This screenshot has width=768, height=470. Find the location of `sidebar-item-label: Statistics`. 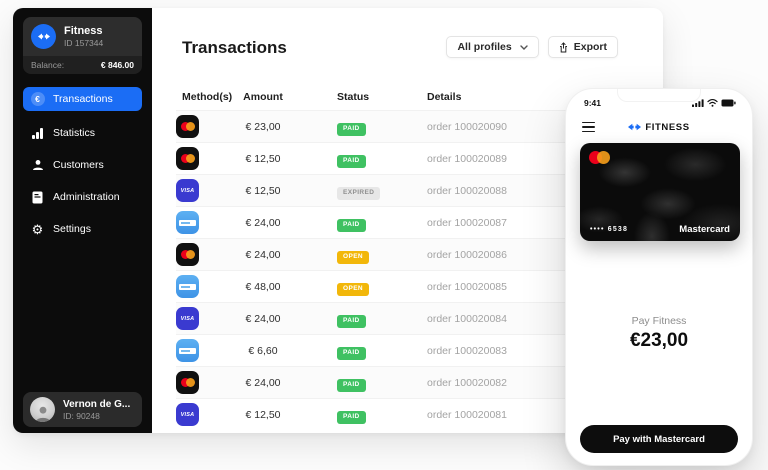

sidebar-item-label: Statistics is located at coordinates (74, 133).